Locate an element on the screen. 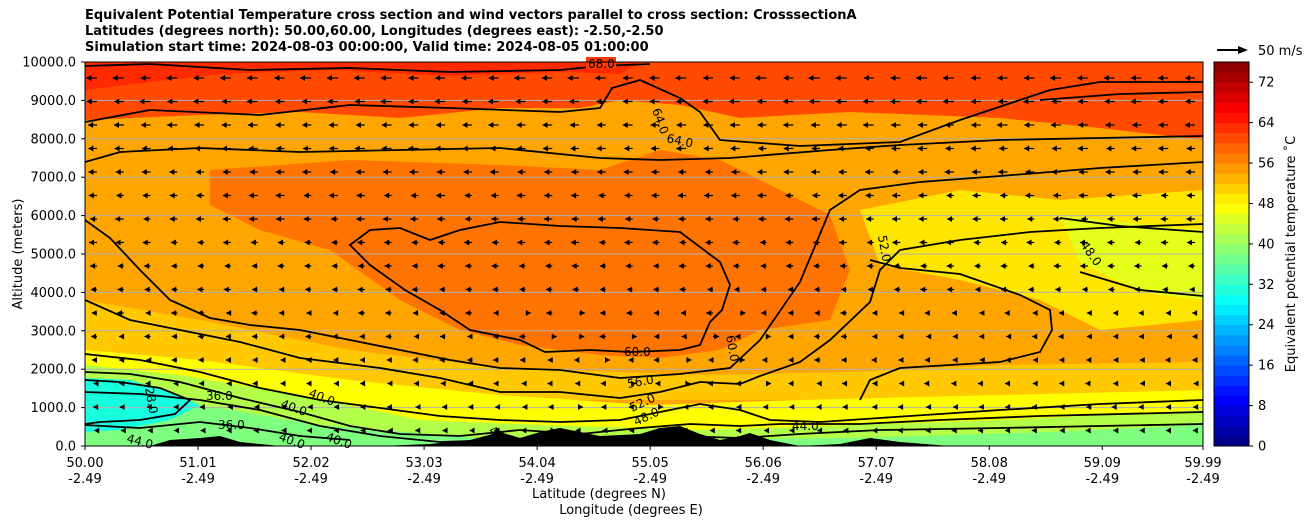  colorbar-steps is located at coordinates (1231, 254).